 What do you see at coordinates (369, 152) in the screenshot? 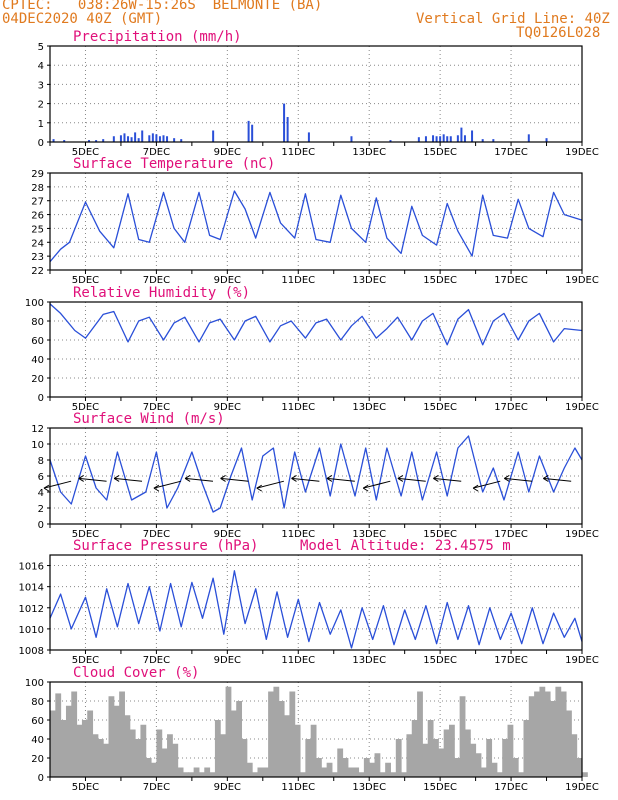
I see `precipitation-x-tick-label: 13DEC` at bounding box center [369, 152].